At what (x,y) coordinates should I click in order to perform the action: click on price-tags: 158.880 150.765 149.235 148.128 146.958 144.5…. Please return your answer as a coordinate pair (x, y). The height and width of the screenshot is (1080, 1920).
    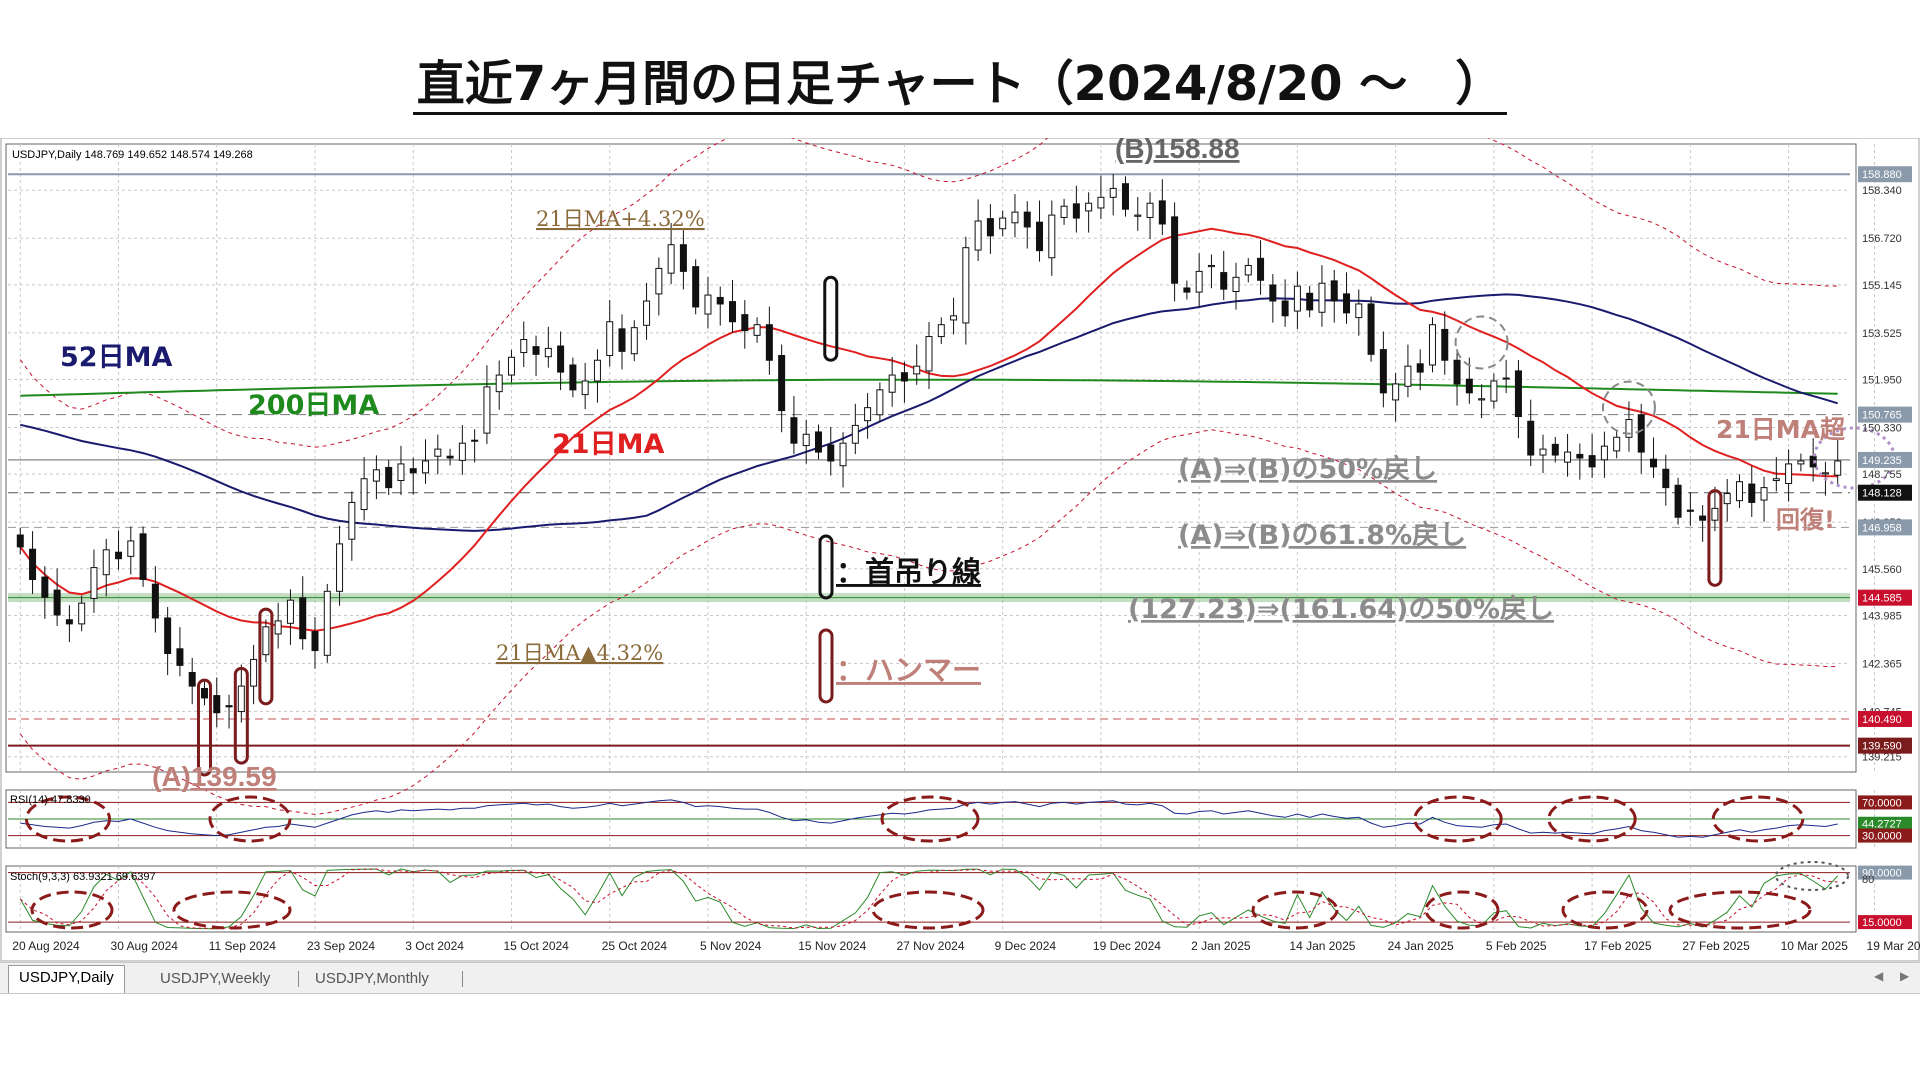
    Looking at the image, I should click on (1885, 460).